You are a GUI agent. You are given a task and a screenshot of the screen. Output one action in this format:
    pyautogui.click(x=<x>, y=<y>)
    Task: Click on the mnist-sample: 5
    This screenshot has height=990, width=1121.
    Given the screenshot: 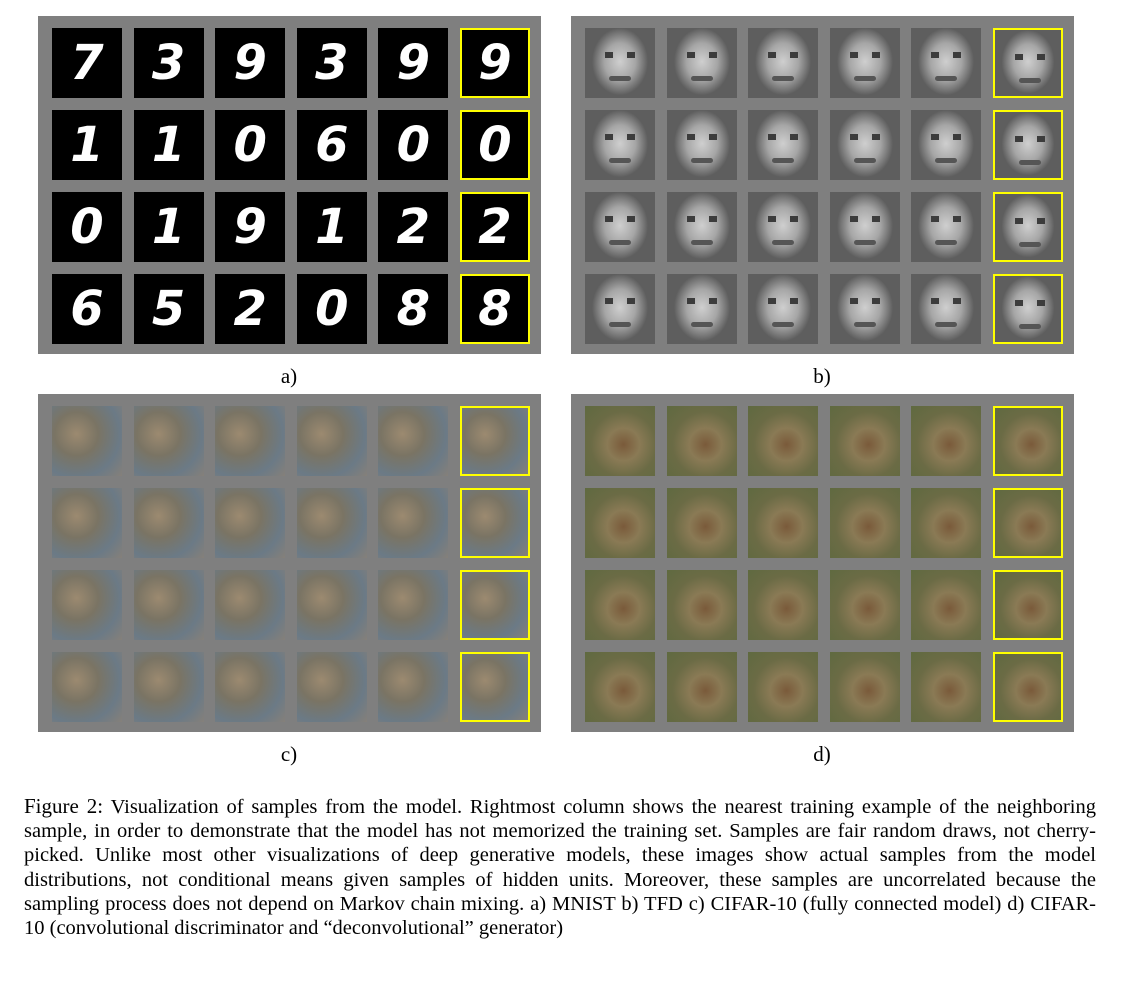 What is the action you would take?
    pyautogui.click(x=168, y=309)
    